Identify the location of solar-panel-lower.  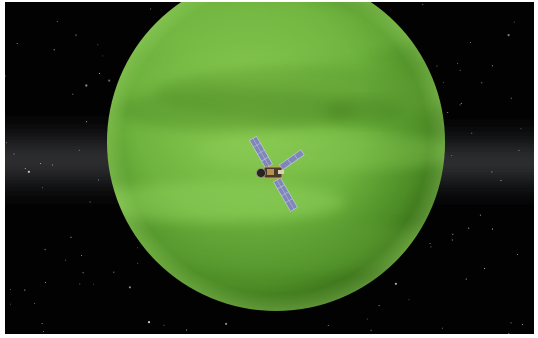
(285, 194).